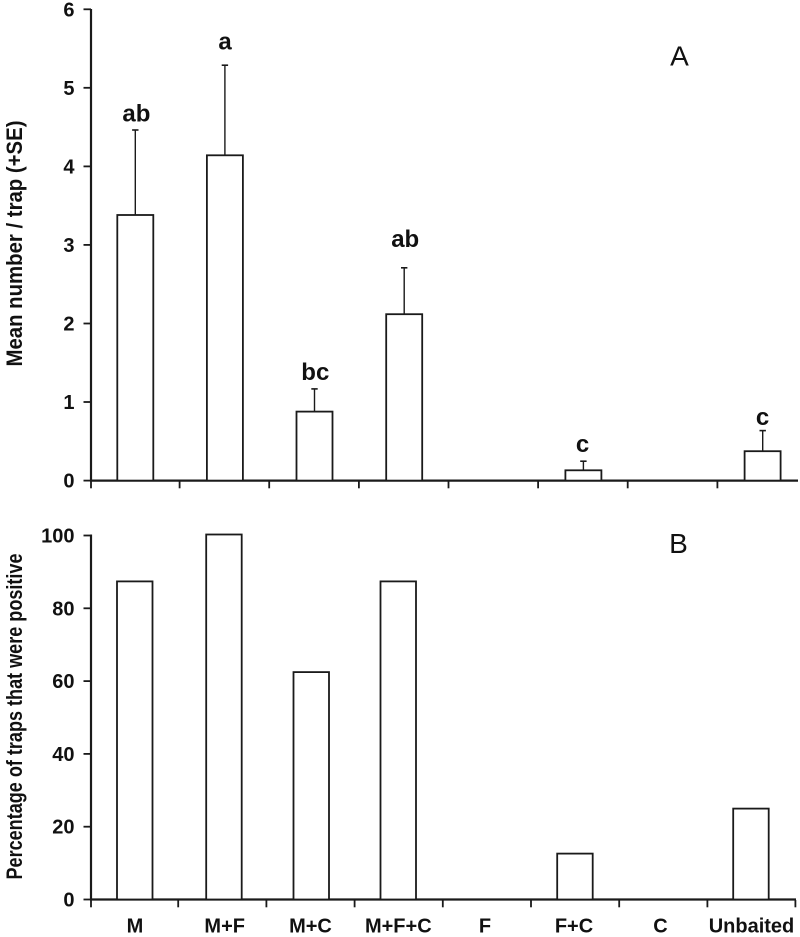 Image resolution: width=800 pixels, height=937 pixels. I want to click on svg-text: M+C, so click(310, 926).